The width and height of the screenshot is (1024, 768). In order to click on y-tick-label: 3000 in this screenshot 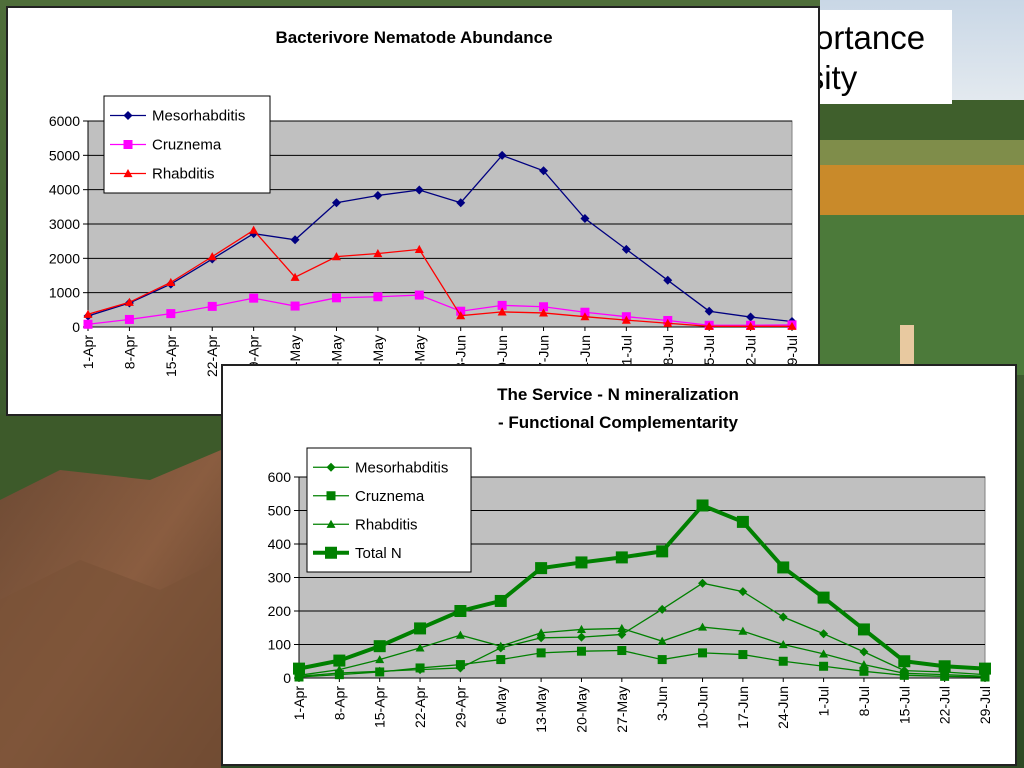, I will do `click(64, 224)`.